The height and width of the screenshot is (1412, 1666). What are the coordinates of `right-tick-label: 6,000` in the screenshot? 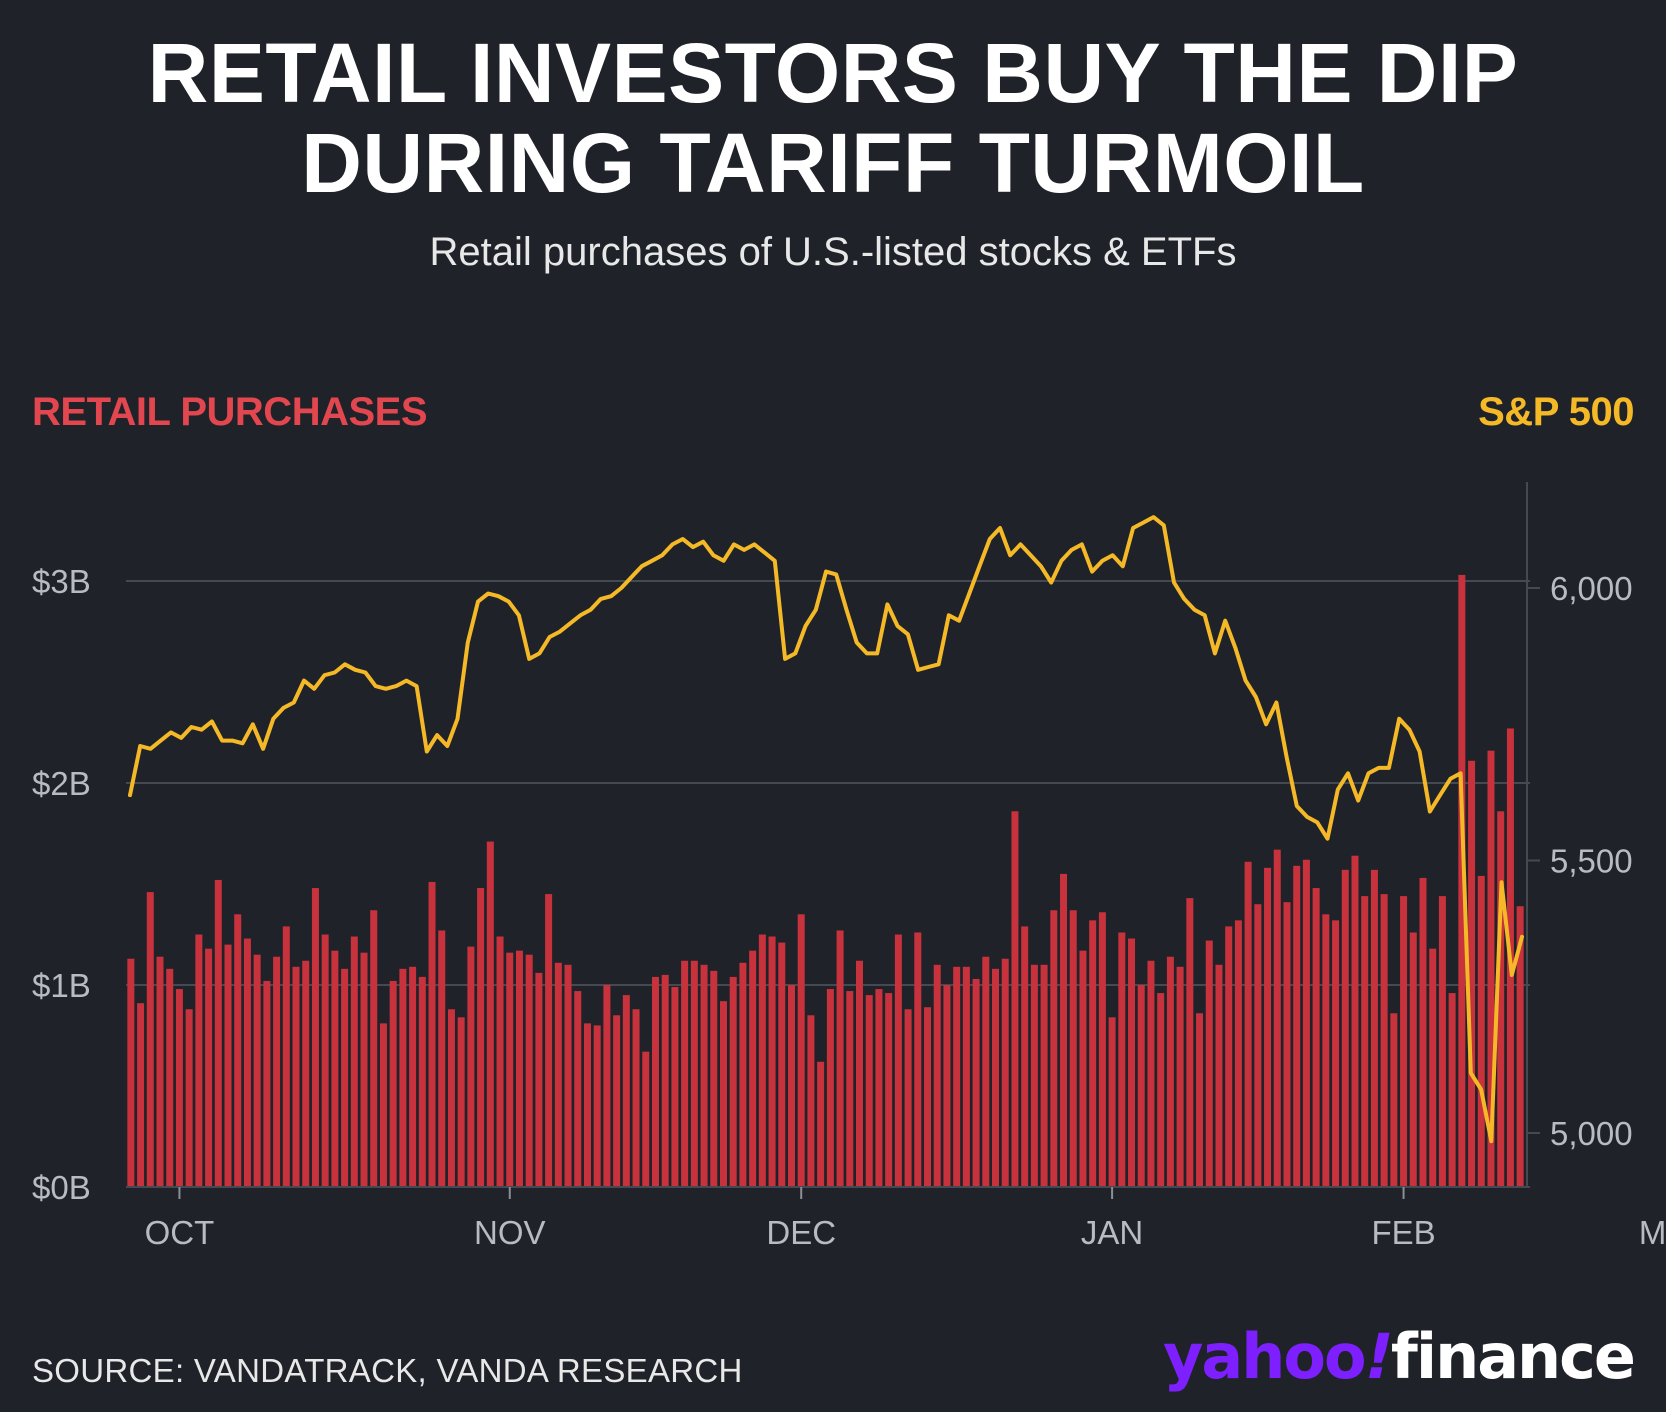 It's located at (1591, 588).